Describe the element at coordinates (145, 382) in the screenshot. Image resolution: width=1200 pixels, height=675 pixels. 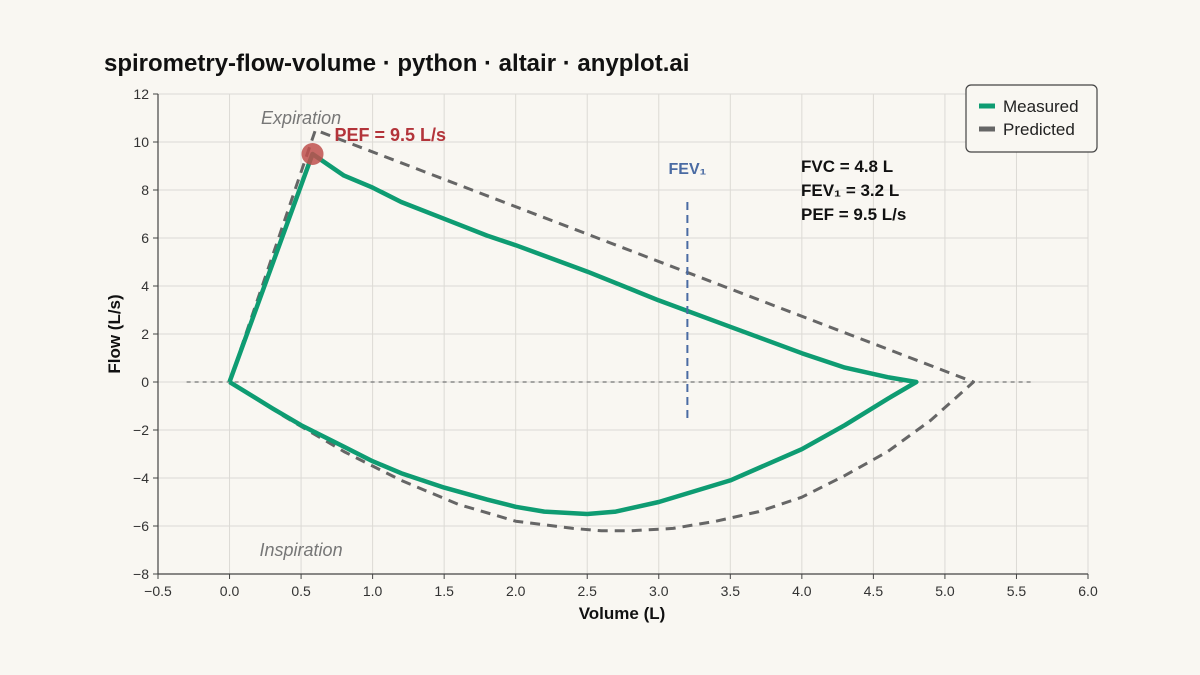
I see `y-tick-label: 0` at that location.